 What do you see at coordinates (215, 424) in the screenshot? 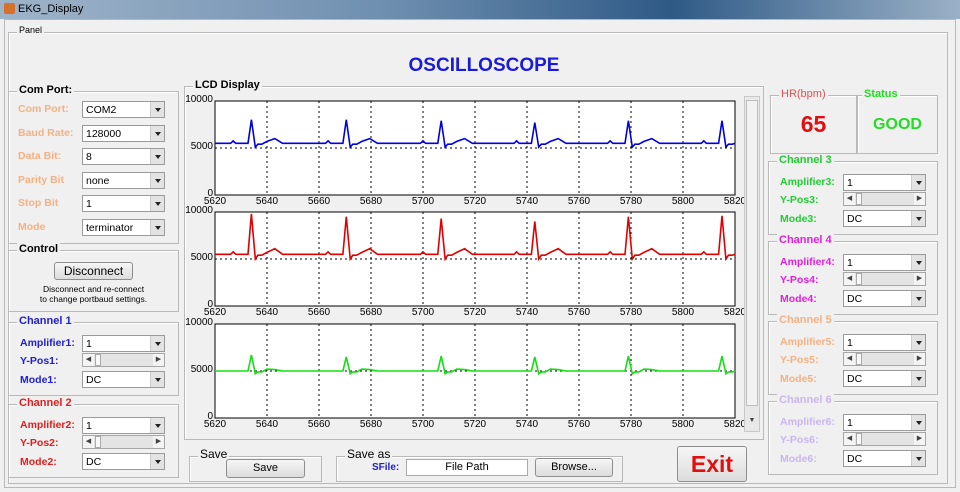
I see `x-tick-label: 5620` at bounding box center [215, 424].